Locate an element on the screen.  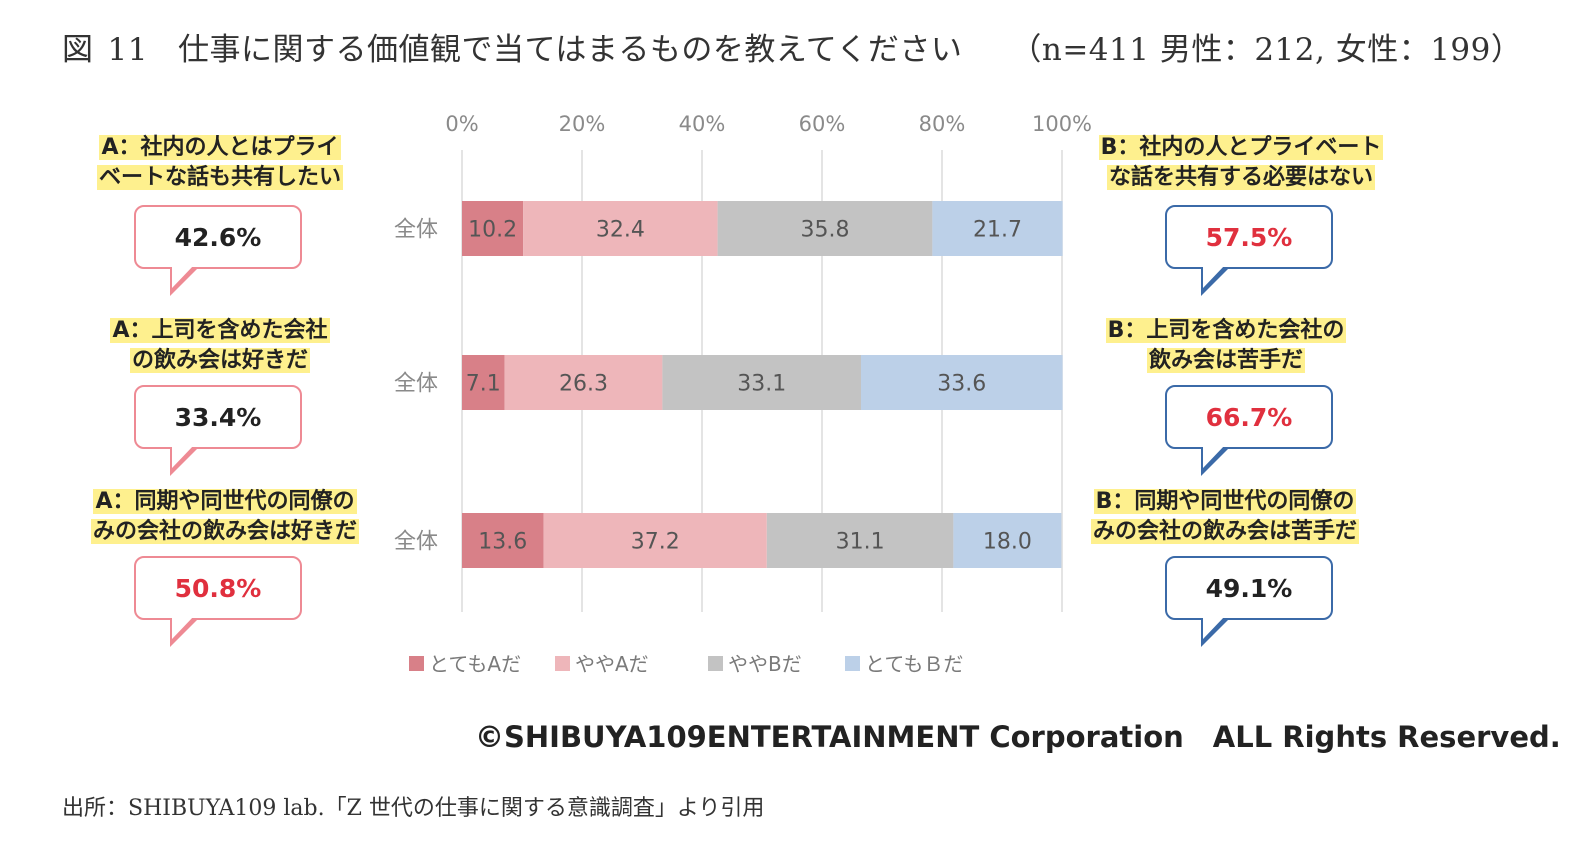
a-value-3: 50.8% is located at coordinates (218, 588).